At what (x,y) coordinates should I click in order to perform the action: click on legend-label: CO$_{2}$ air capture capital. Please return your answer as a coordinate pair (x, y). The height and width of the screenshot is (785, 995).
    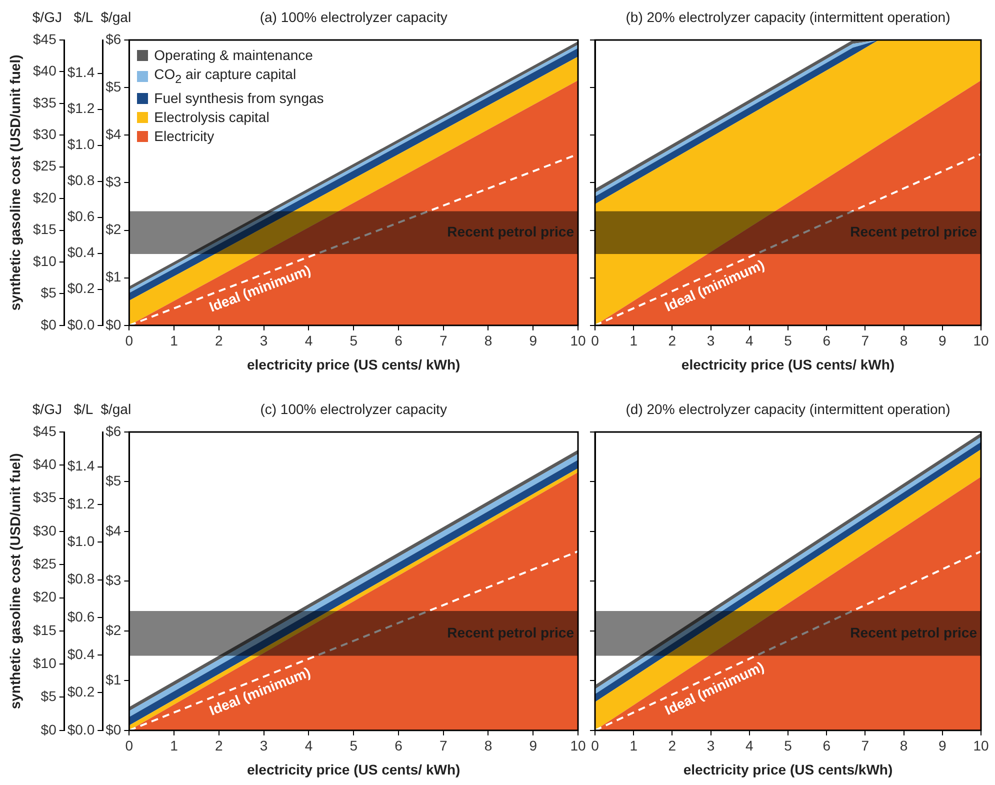
    Looking at the image, I should click on (225, 76).